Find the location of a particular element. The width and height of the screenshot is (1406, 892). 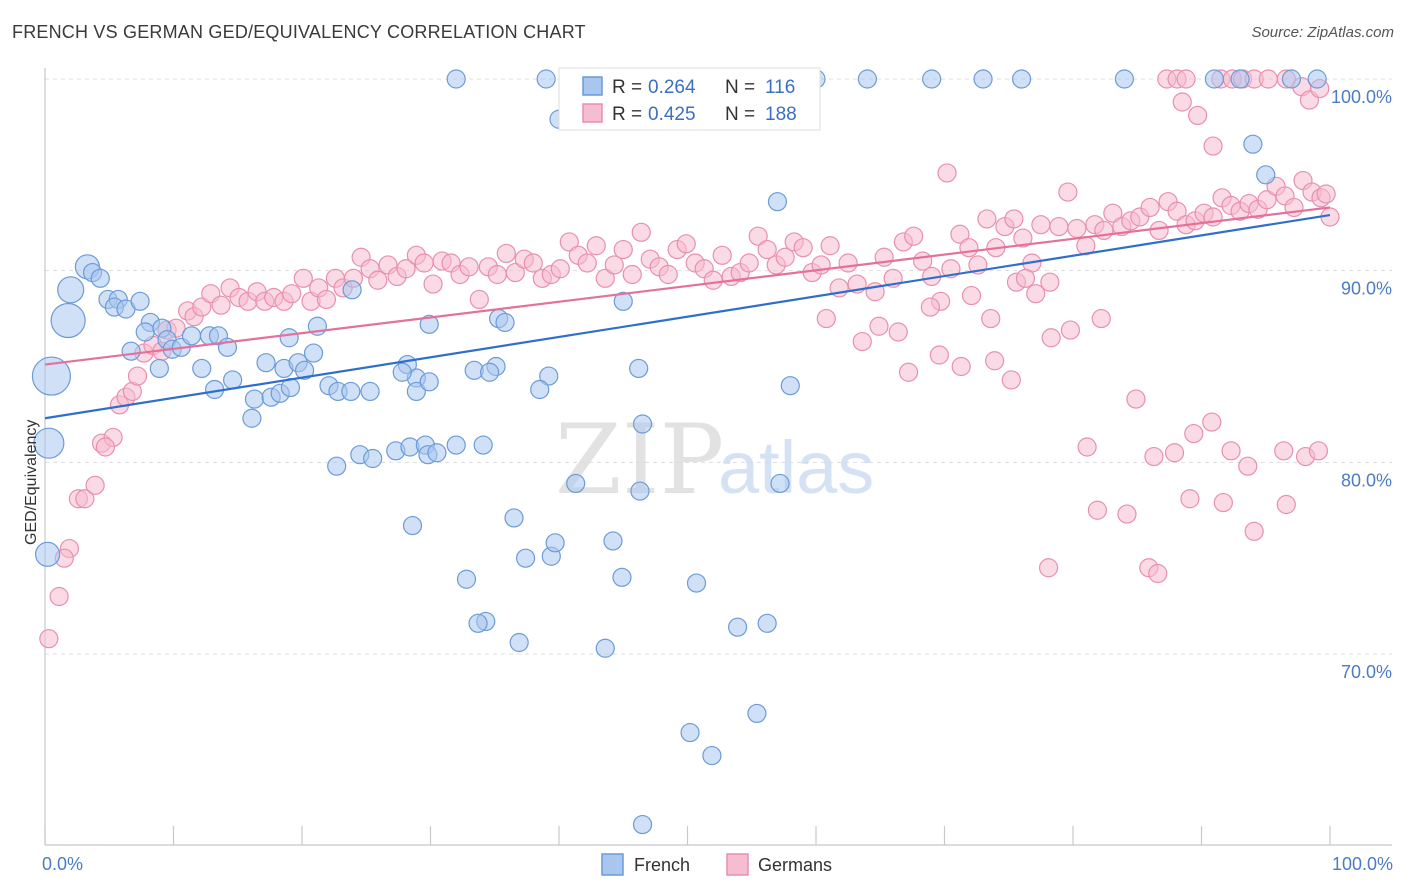

source-label: Source: ZipAtlas.com is located at coordinates (1322, 32).